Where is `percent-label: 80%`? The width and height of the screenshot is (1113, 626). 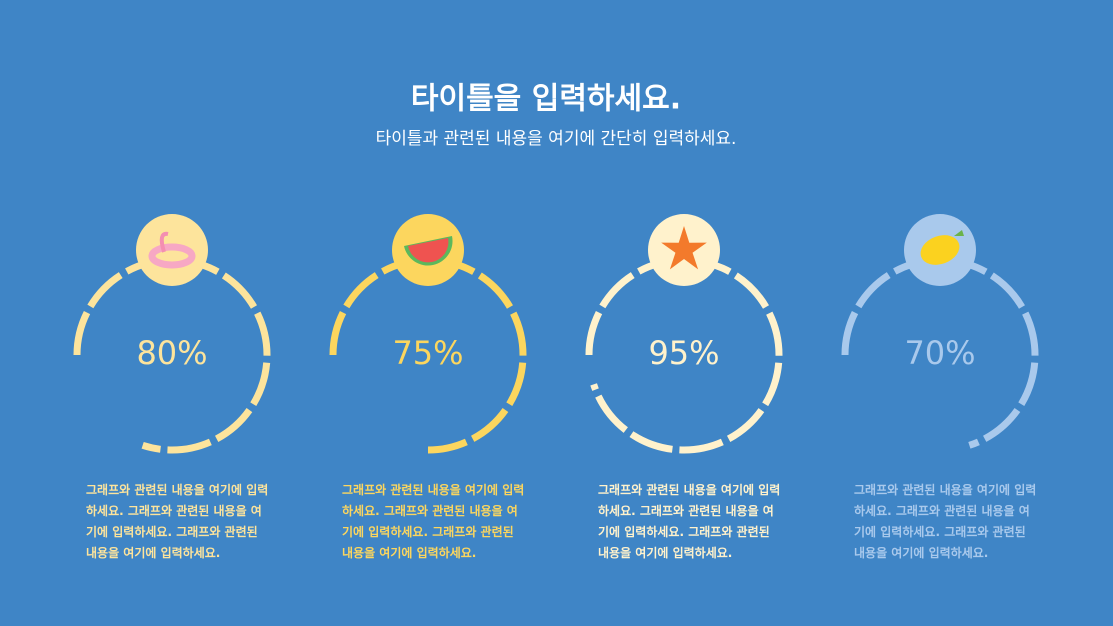 percent-label: 80% is located at coordinates (171, 353).